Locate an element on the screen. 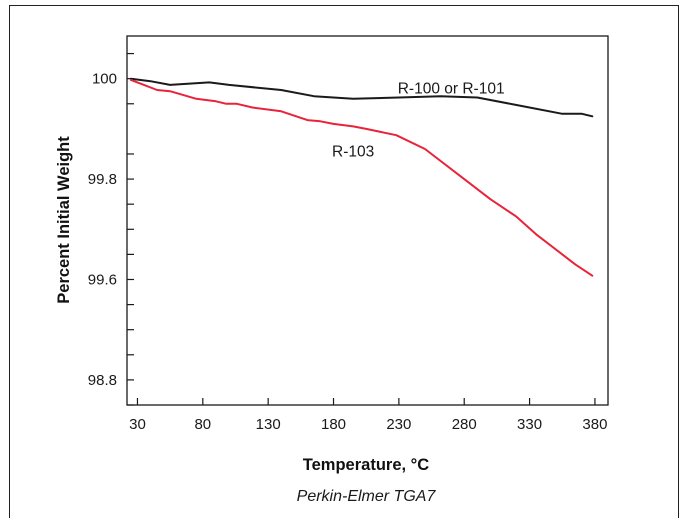 The height and width of the screenshot is (518, 690). x-axis-title: Temperature, °C is located at coordinates (366, 465).